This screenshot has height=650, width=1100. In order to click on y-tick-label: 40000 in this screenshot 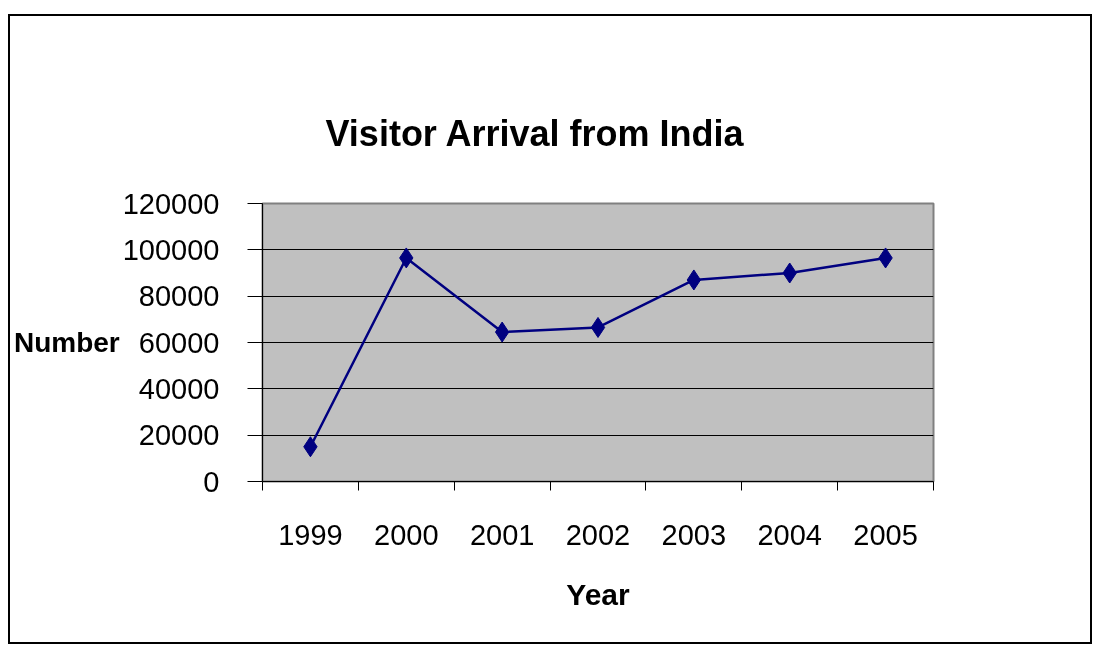, I will do `click(179, 388)`.